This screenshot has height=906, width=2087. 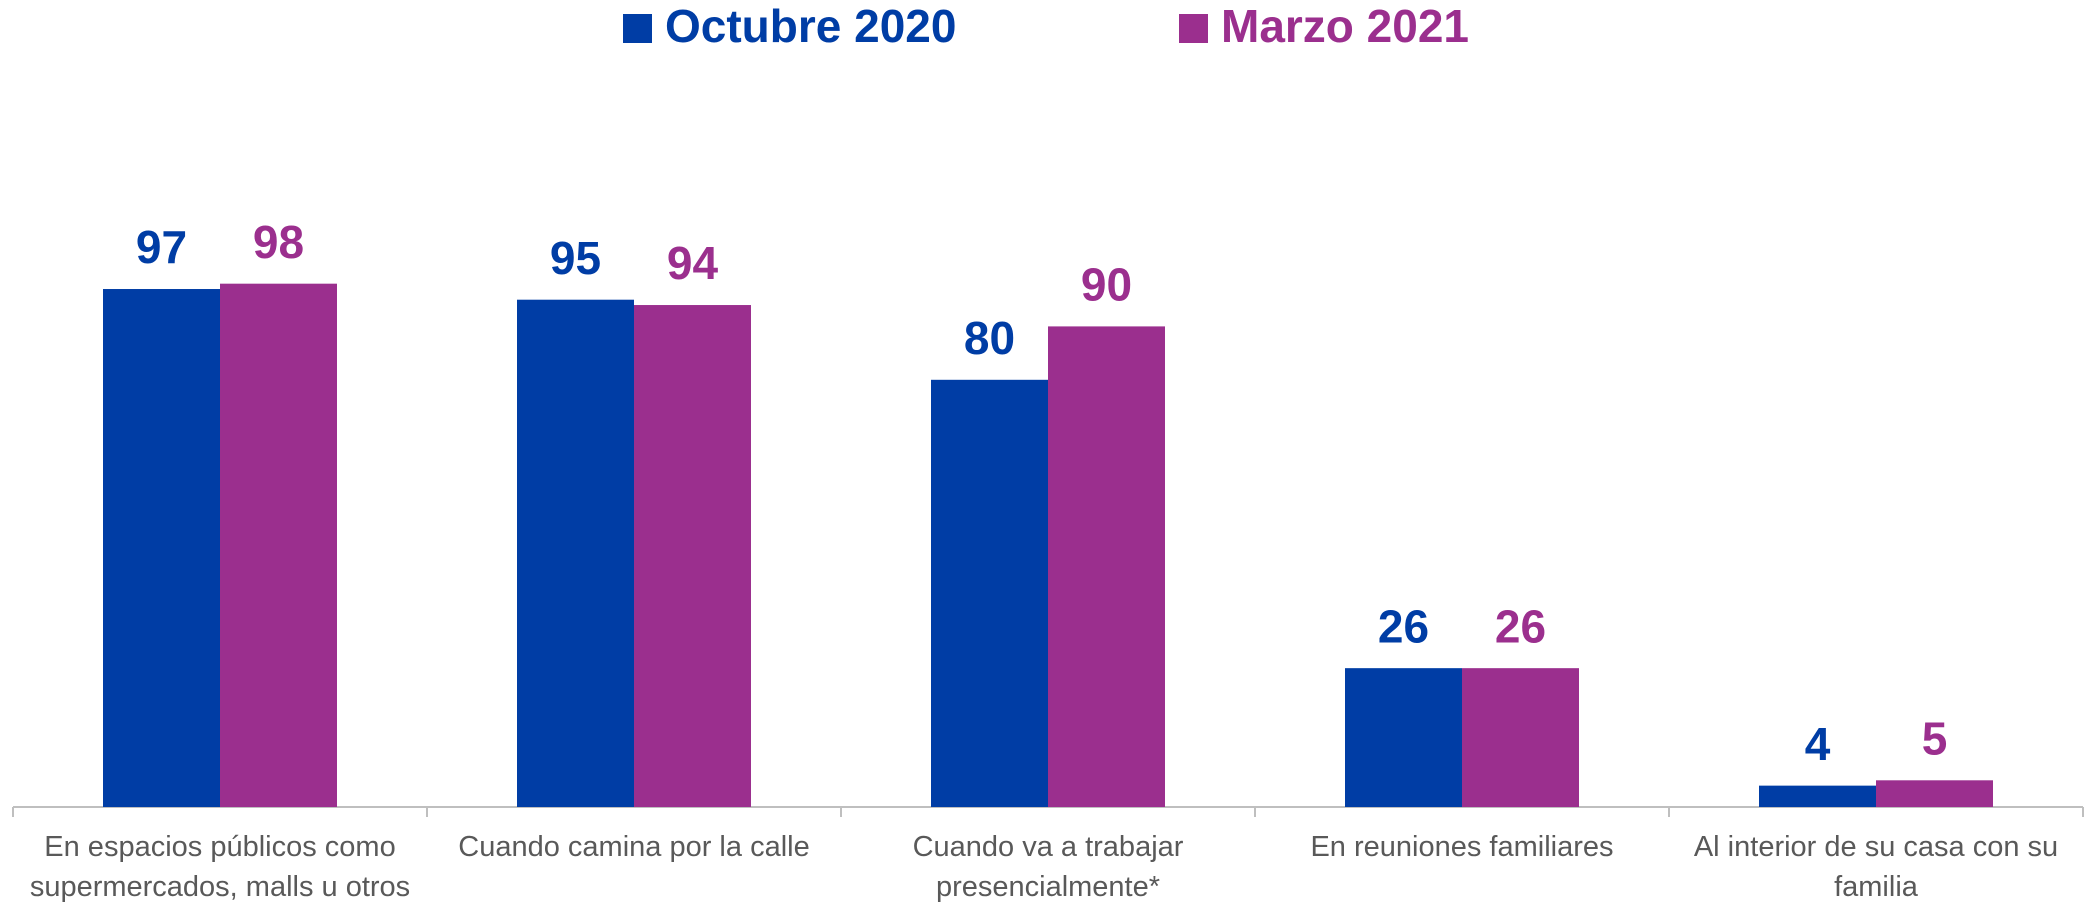 What do you see at coordinates (1876, 847) in the screenshot?
I see `x-tick-label-line: Al interior de su casa con su` at bounding box center [1876, 847].